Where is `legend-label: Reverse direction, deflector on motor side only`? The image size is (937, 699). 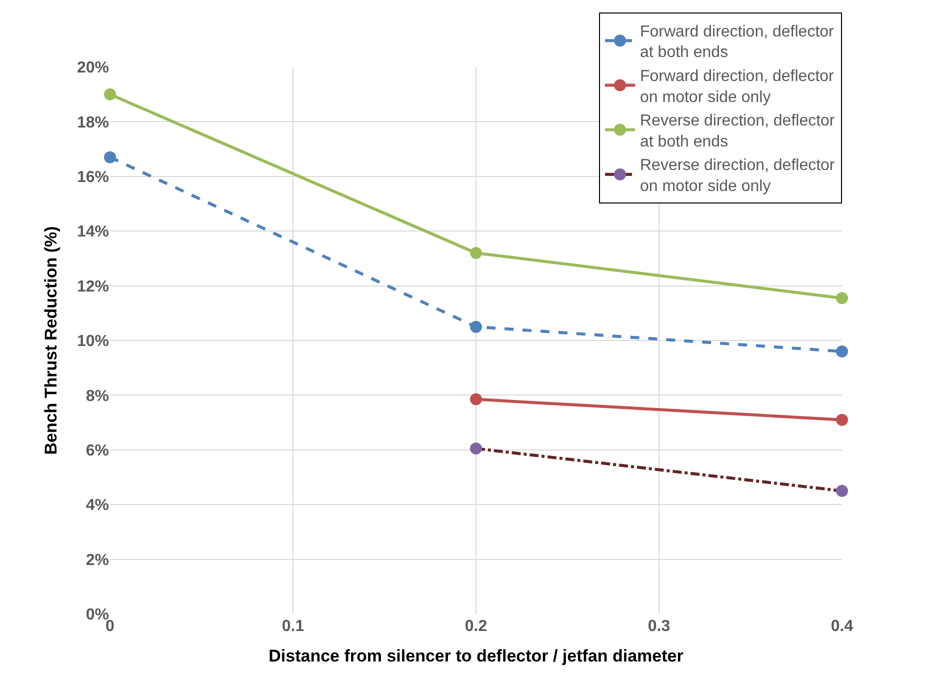
legend-label: Reverse direction, deflector on motor side only is located at coordinates (738, 176).